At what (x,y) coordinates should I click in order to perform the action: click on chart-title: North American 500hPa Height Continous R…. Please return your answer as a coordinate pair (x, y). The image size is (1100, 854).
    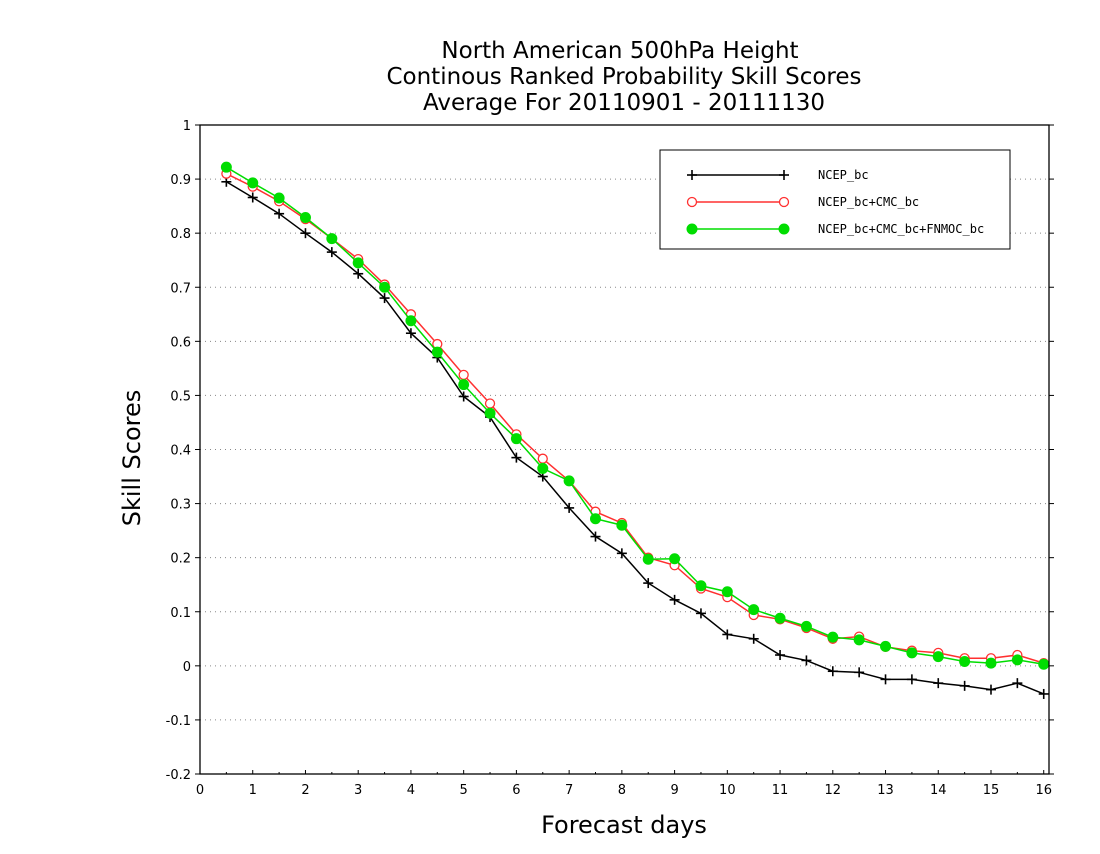
    Looking at the image, I should click on (623, 77).